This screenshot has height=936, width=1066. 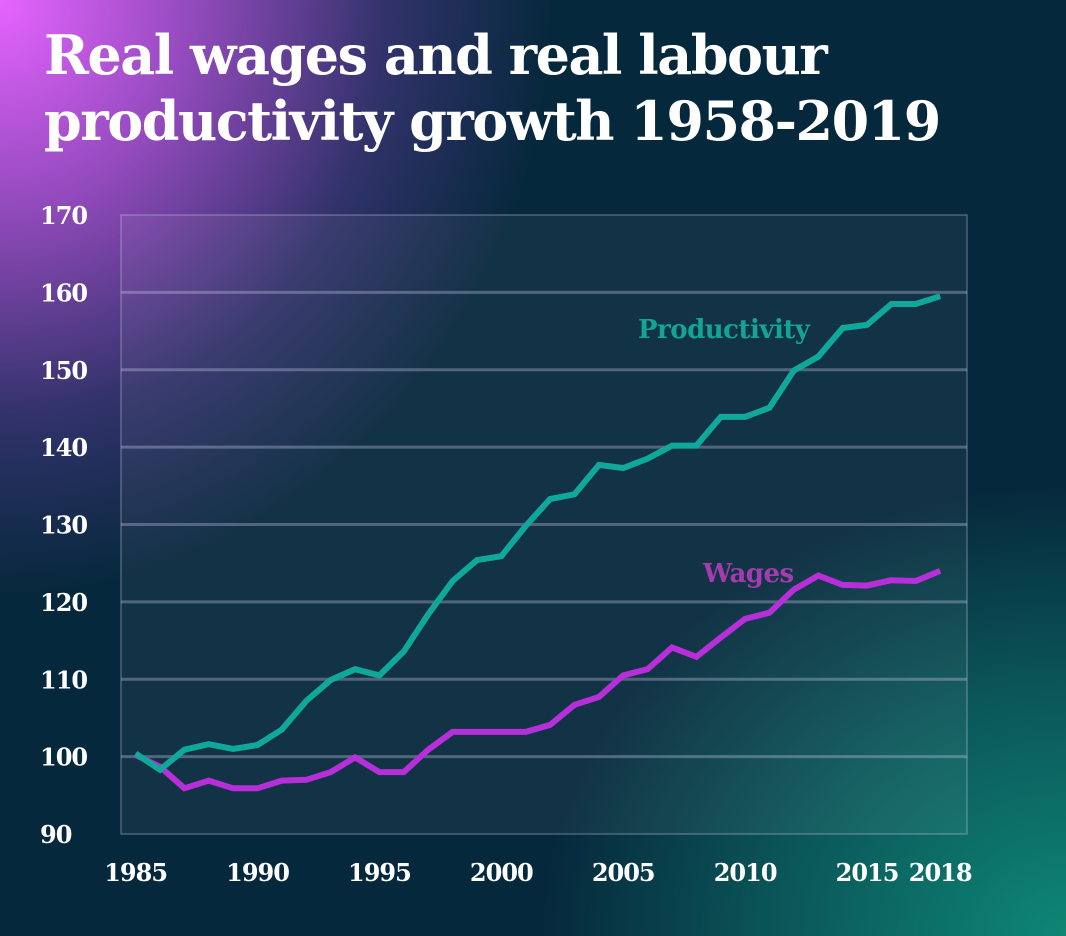 I want to click on y-tick-label: 130, so click(x=63, y=525).